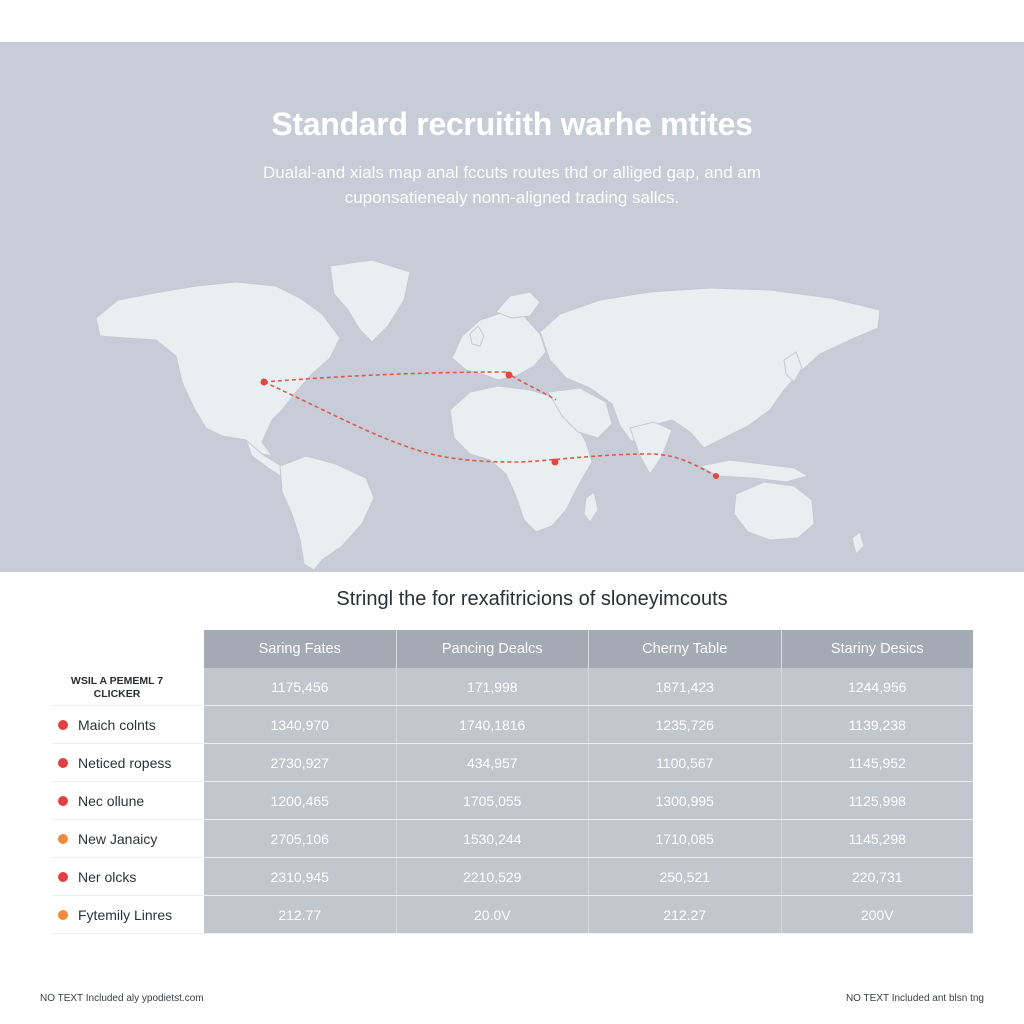 The image size is (1024, 1024). I want to click on row-cells: 1340,970 1740,1816 1235,726 1139,238, so click(588, 724).